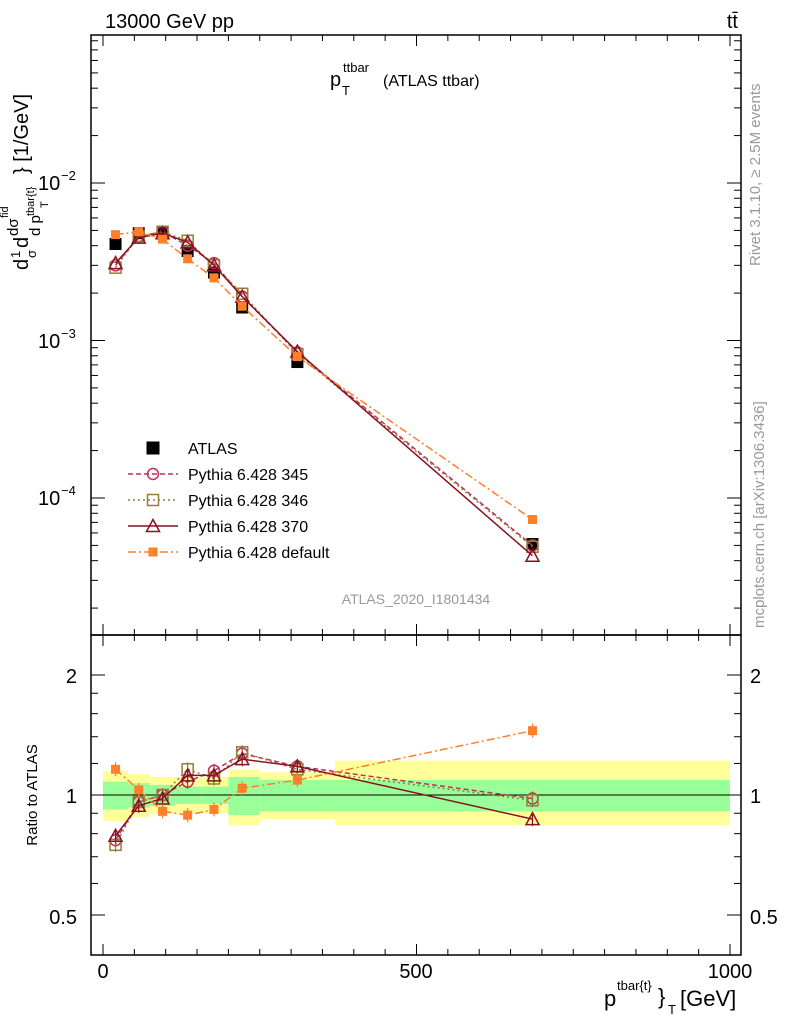 The image size is (786, 1024). Describe the element at coordinates (13, 227) in the screenshot. I see `svg-text: dσ` at that location.